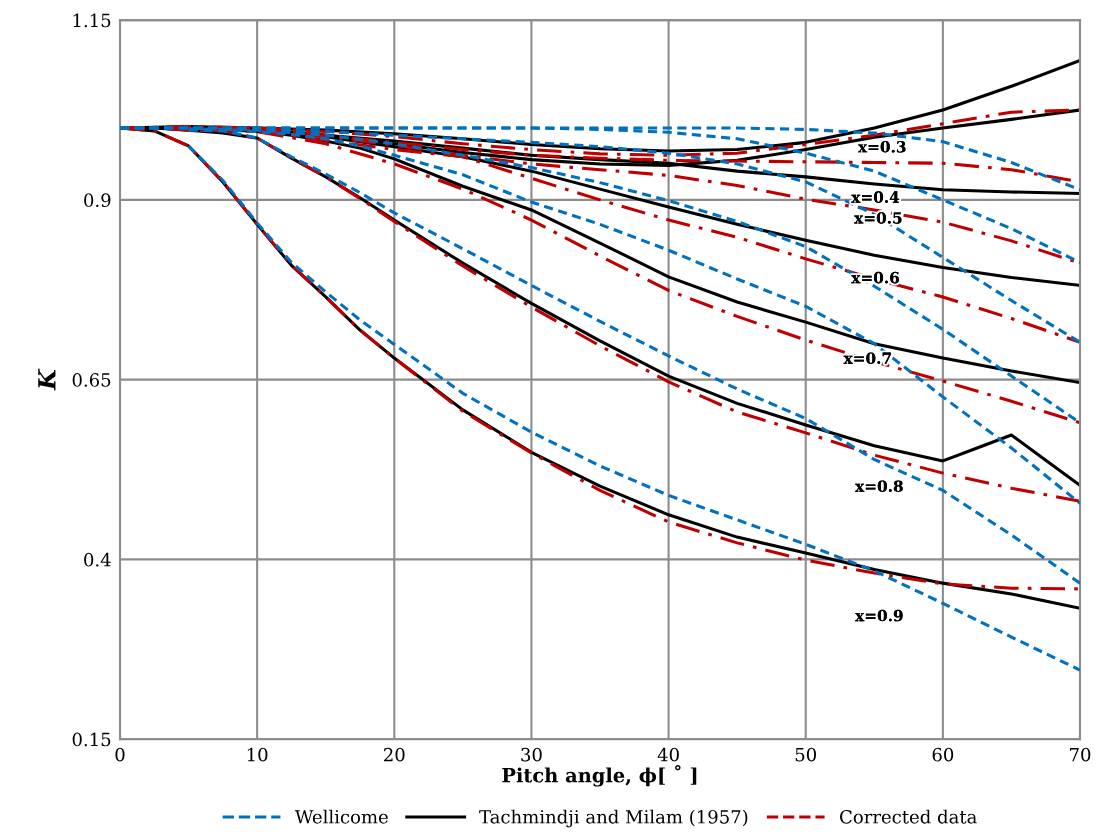 The width and height of the screenshot is (1106, 839). I want to click on y-tick-label: 0.9, so click(97, 200).